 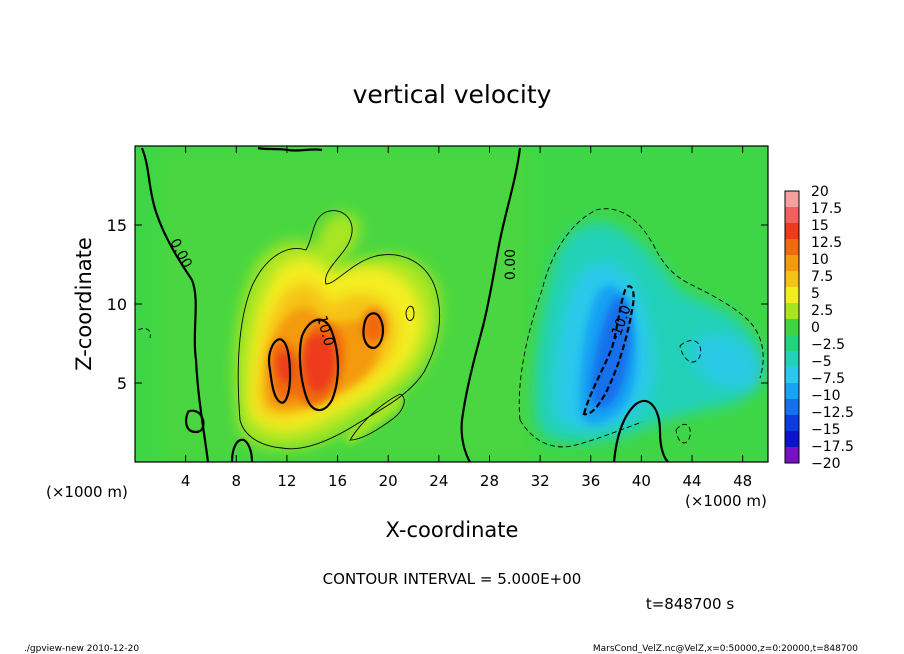 I want to click on colorbar-label: −12.5, so click(x=832, y=413).